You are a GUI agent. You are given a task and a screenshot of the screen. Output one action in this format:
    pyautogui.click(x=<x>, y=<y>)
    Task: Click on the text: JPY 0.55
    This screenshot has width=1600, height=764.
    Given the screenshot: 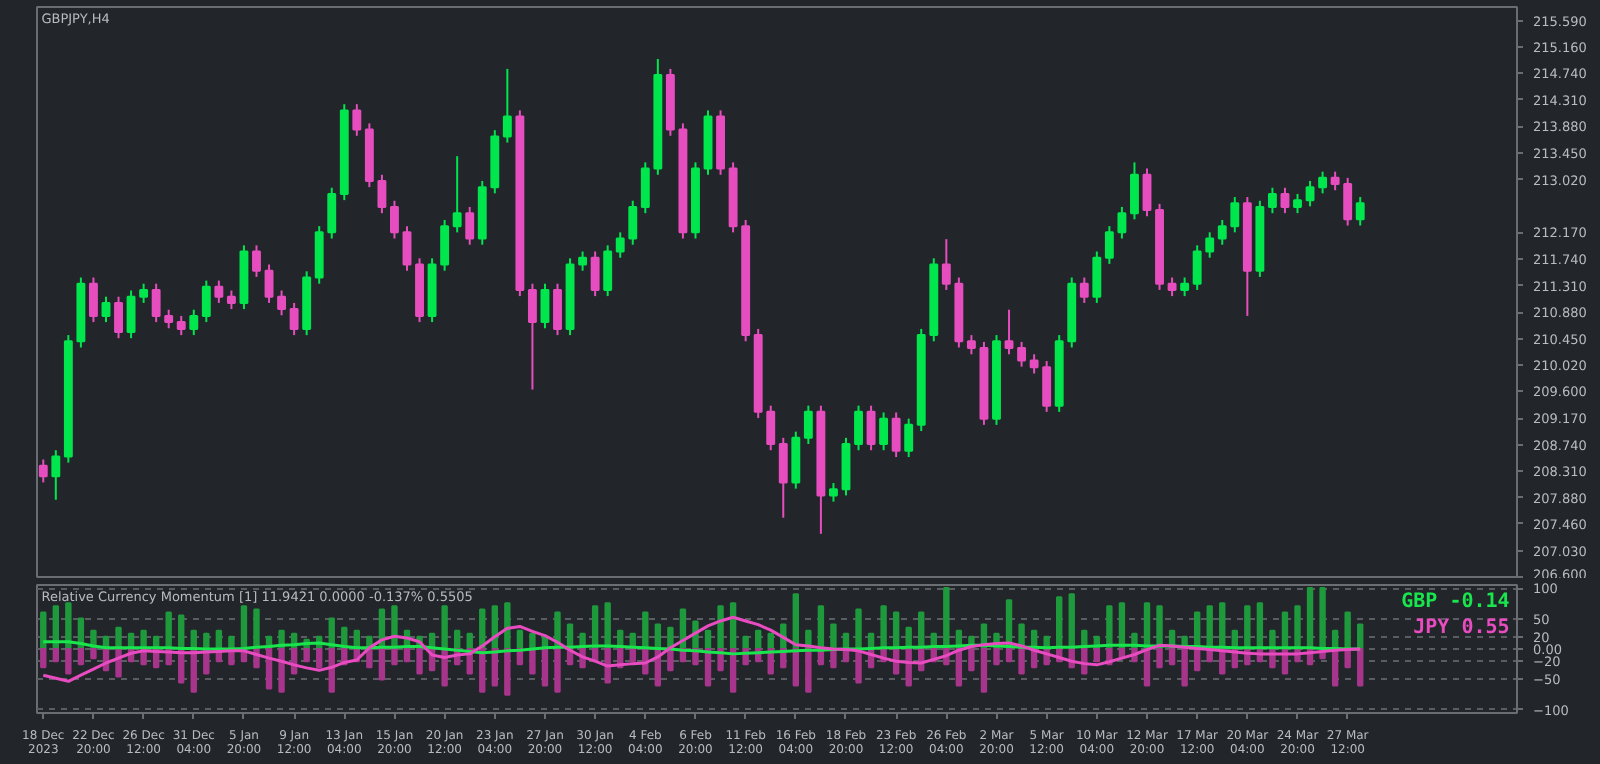 What is the action you would take?
    pyautogui.click(x=1461, y=628)
    